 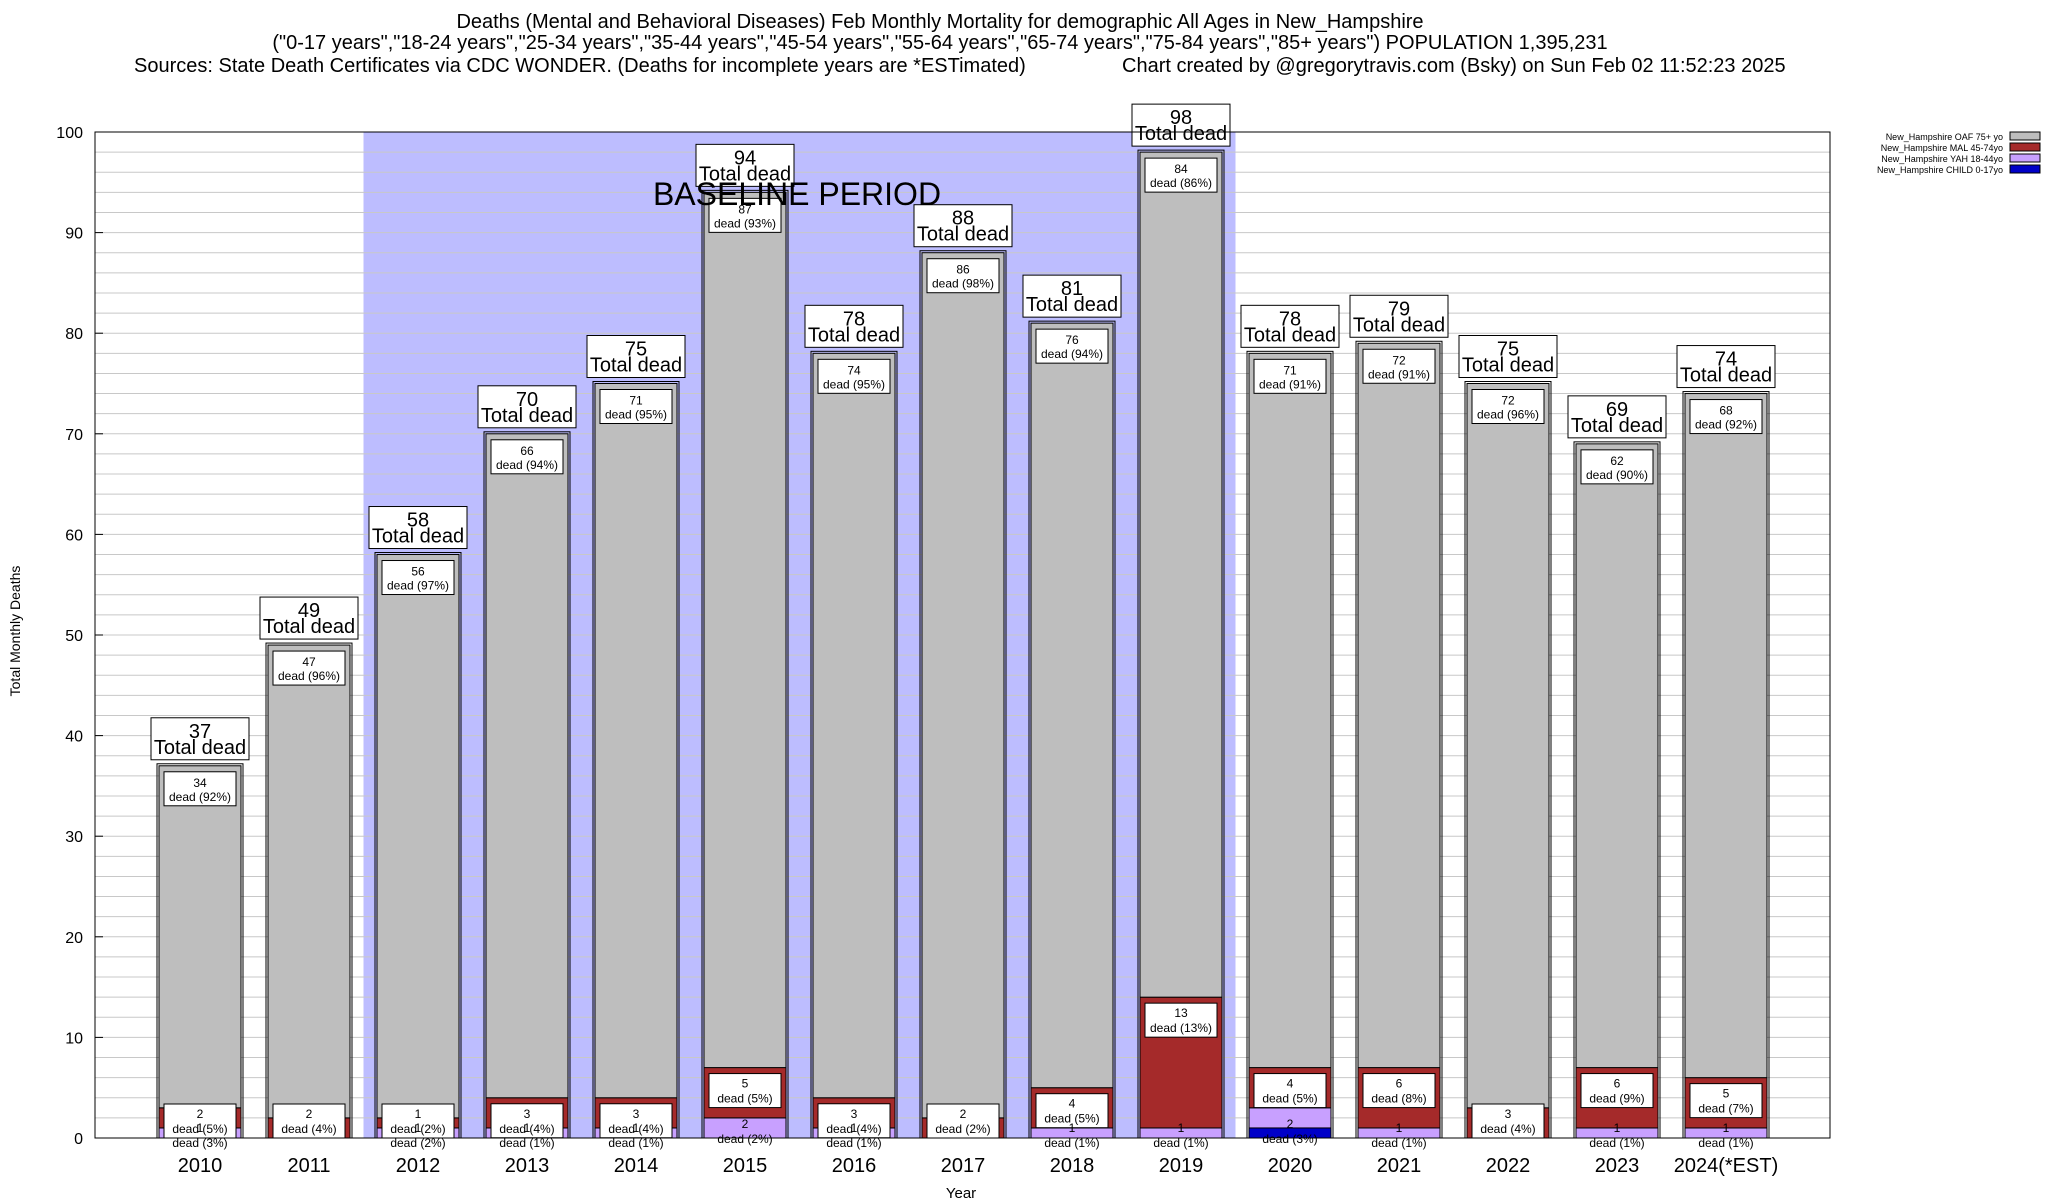 I want to click on segment-pct-label: dead (94%), so click(x=1072, y=354).